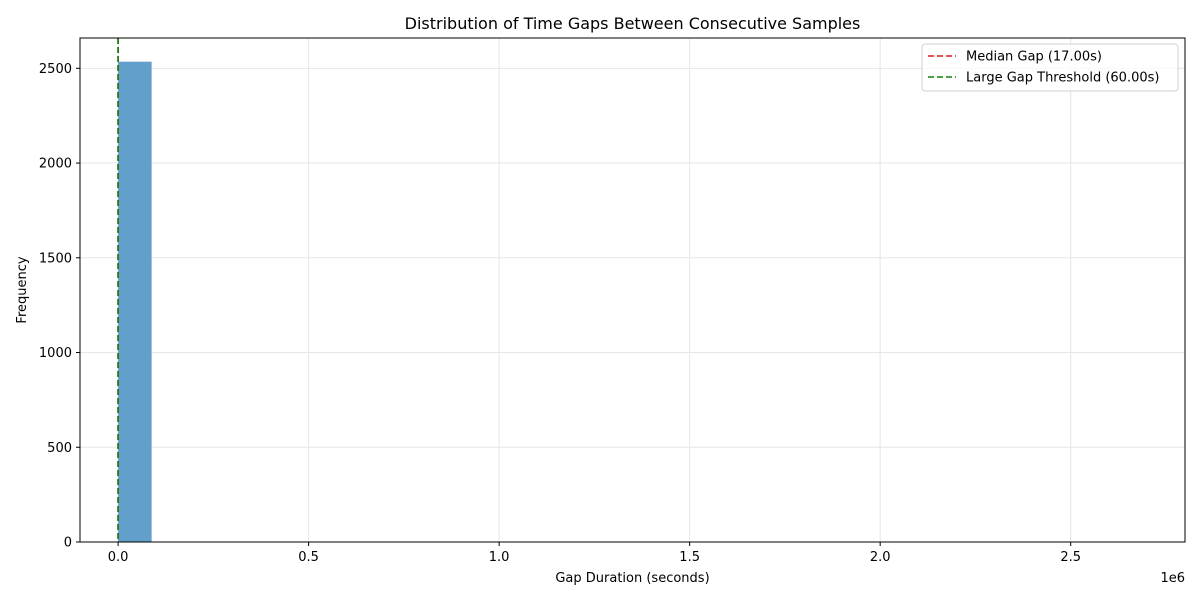 This screenshot has width=1200, height=600. Describe the element at coordinates (68, 543) in the screenshot. I see `y-tick-label: 0` at that location.